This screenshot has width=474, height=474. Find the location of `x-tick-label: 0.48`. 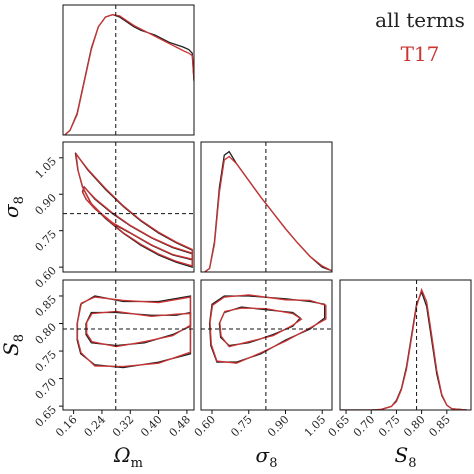

x-tick-label: 0.48 is located at coordinates (180, 426).